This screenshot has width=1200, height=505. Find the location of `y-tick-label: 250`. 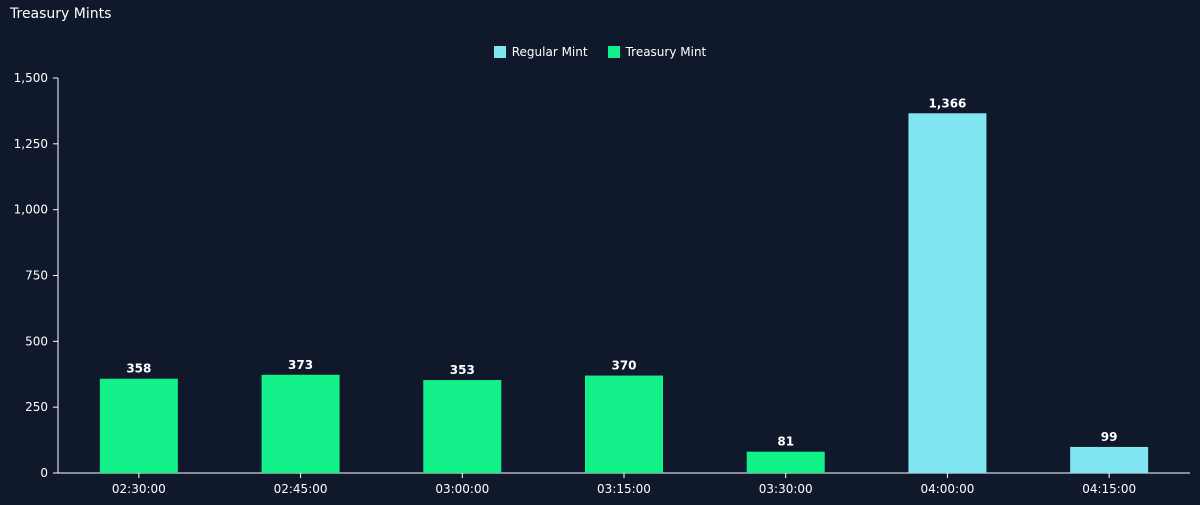

y-tick-label: 250 is located at coordinates (36, 407).